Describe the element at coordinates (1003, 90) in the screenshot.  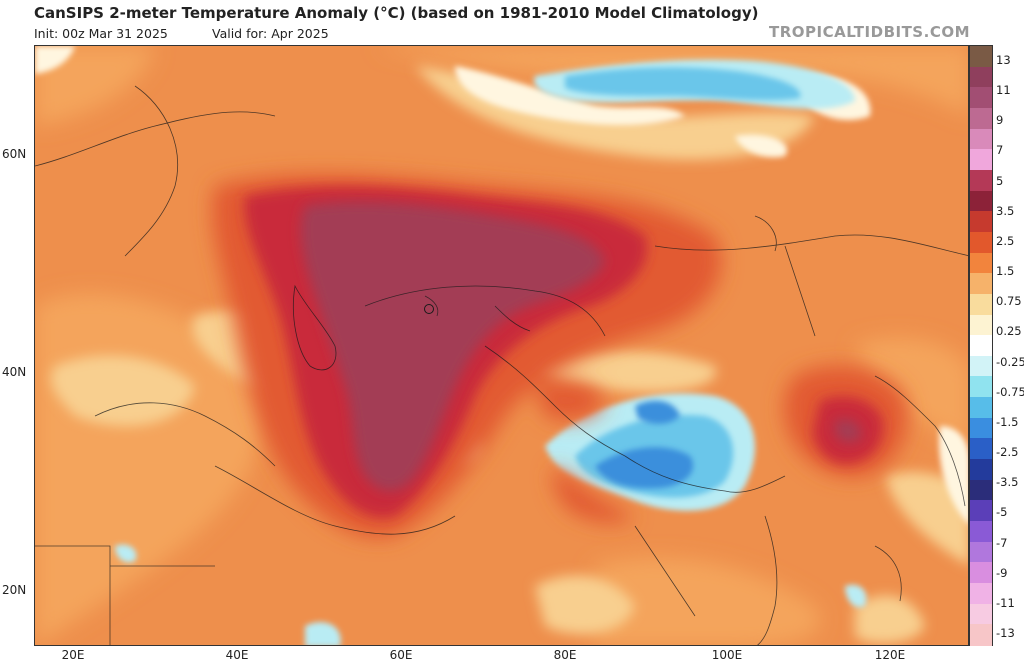
I see `colorbar-label: 11` at that location.